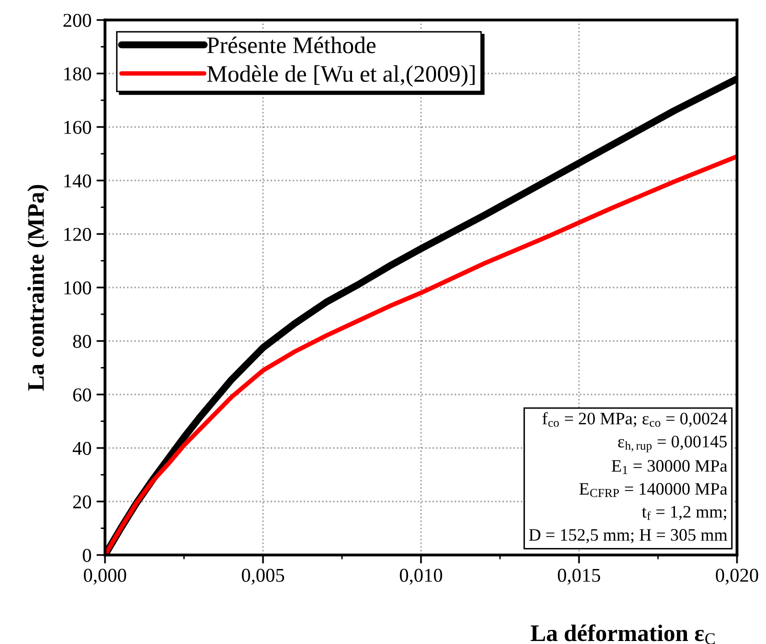 This screenshot has height=644, width=766. What do you see at coordinates (82, 395) in the screenshot?
I see `y-tick-label: 60` at bounding box center [82, 395].